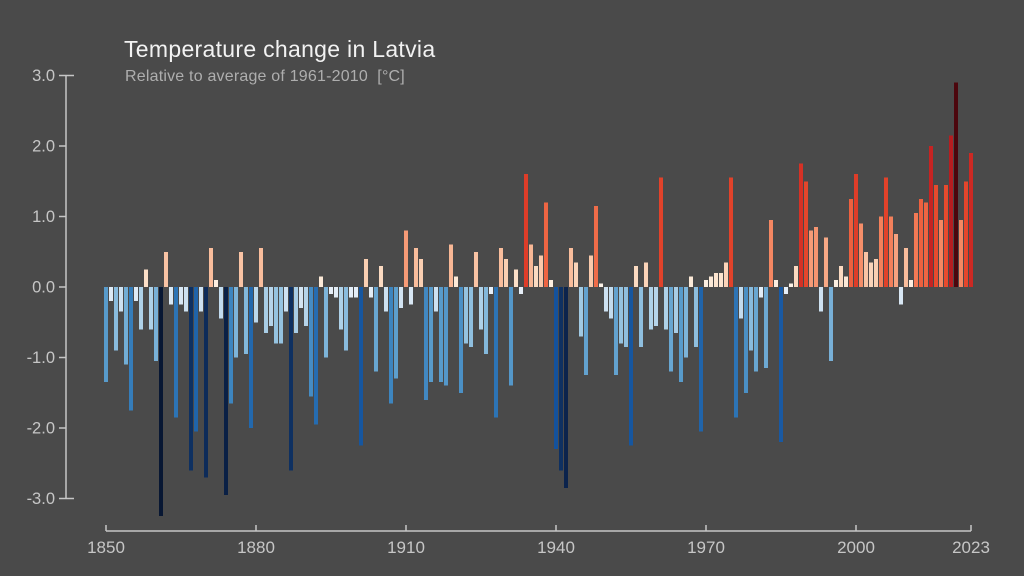 Image resolution: width=1024 pixels, height=576 pixels. I want to click on bar-2007, so click(891, 251).